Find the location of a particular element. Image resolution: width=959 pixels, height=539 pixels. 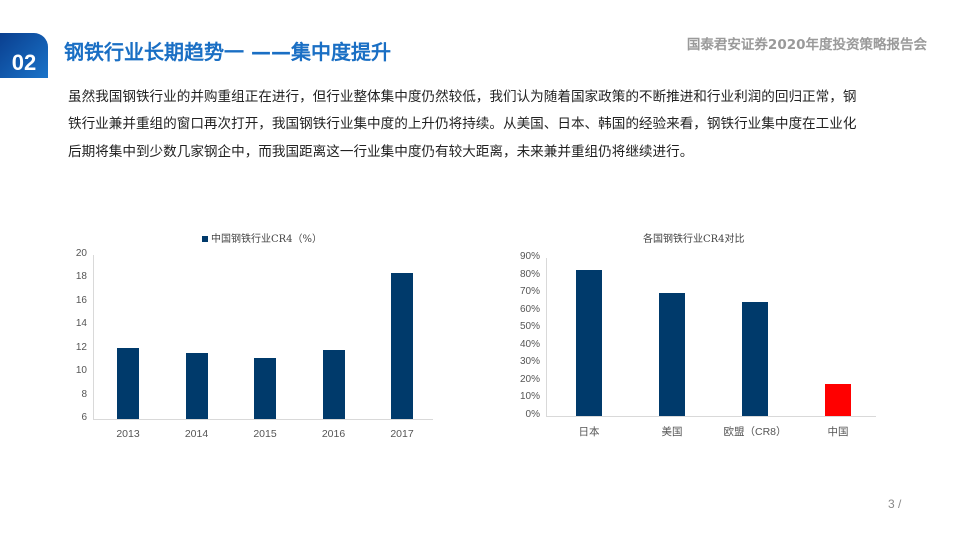

x-tick-label: 2017 is located at coordinates (402, 434).